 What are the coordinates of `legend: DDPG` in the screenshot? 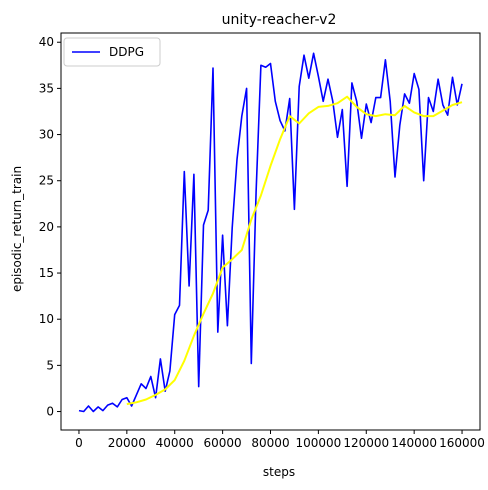 It's located at (112, 52).